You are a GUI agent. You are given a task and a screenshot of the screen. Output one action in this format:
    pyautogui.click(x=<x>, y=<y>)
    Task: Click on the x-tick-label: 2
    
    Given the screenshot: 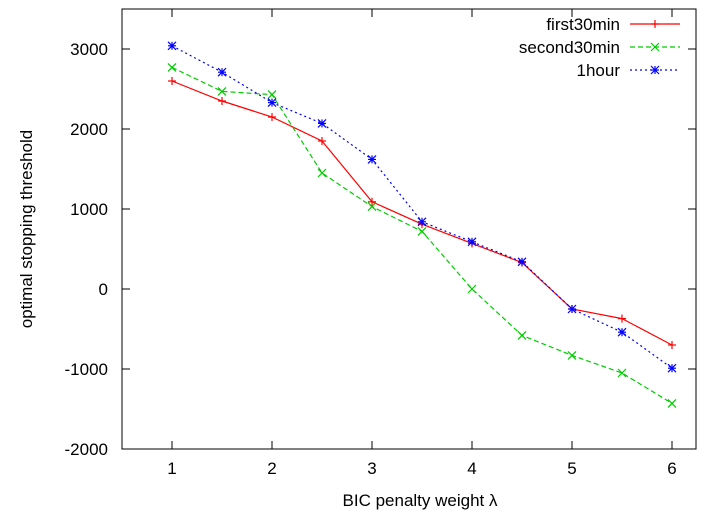 What is the action you would take?
    pyautogui.click(x=271, y=468)
    